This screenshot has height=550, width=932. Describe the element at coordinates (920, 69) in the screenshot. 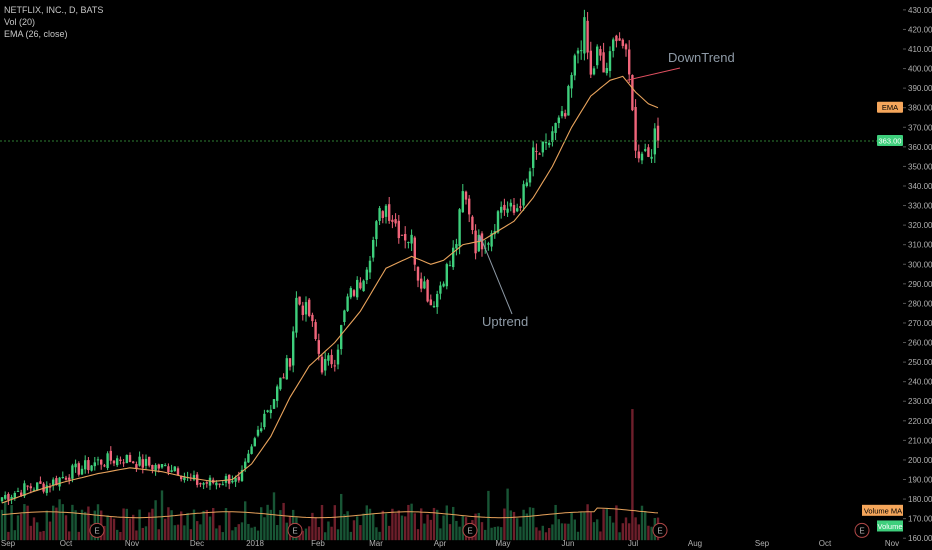

I see `y-tick-label: 400.00` at that location.